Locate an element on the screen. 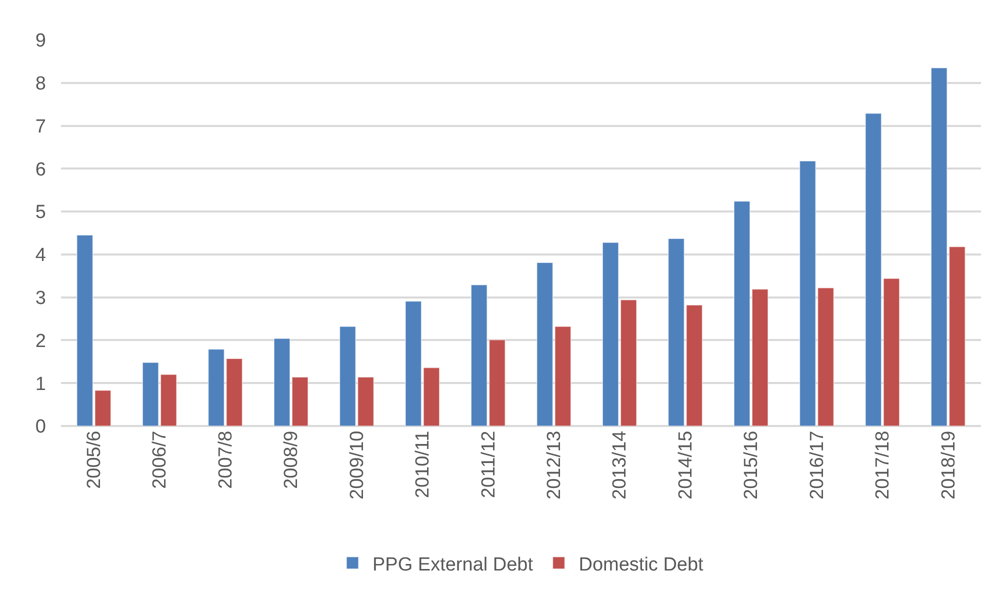 Image resolution: width=998 pixels, height=594 pixels. x-tick-label: 2015/16 is located at coordinates (751, 465).